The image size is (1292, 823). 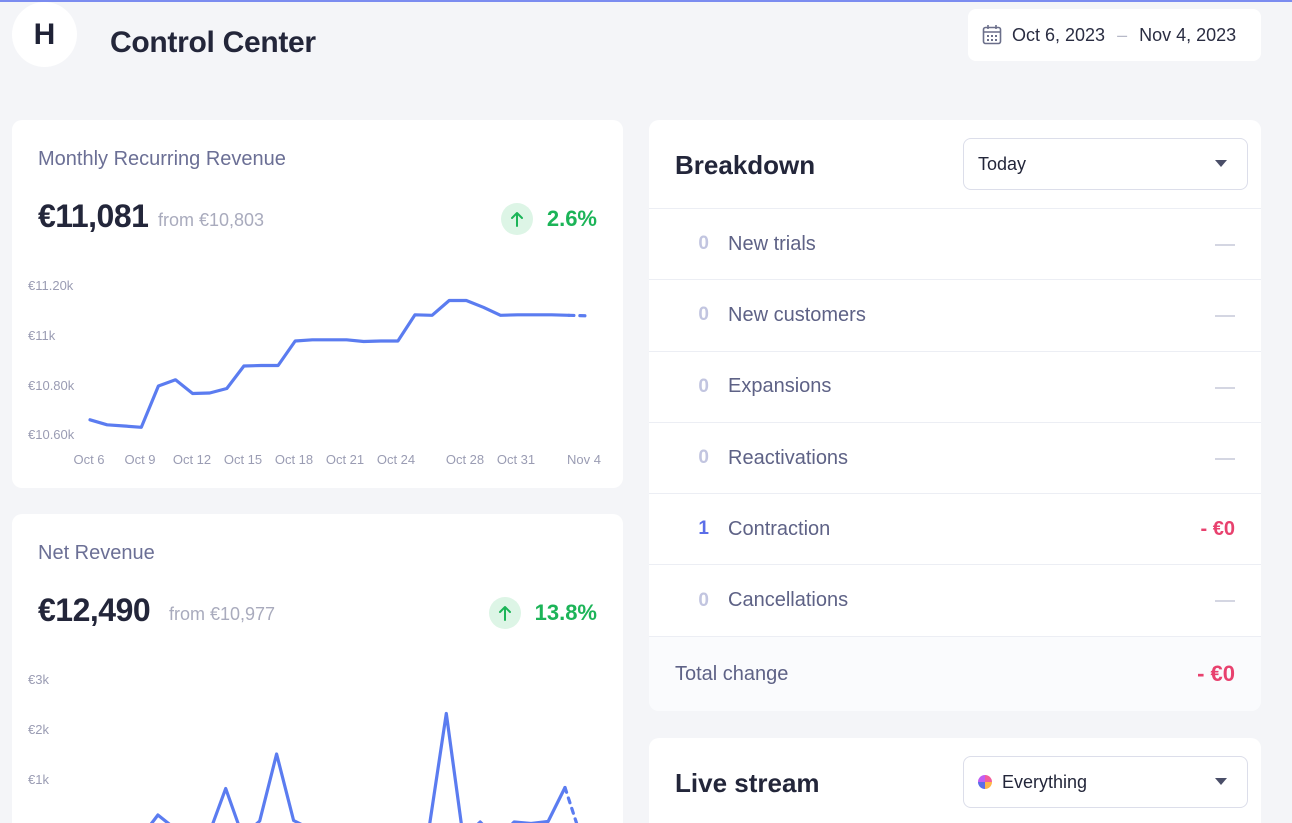 What do you see at coordinates (93, 216) in the screenshot?
I see `mrr-value: €11,081` at bounding box center [93, 216].